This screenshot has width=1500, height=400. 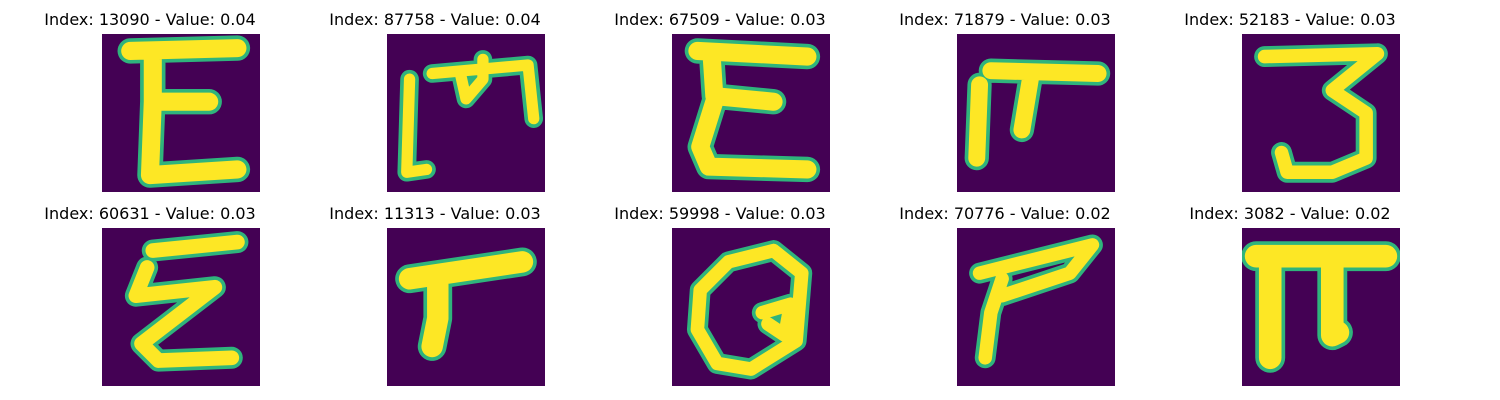 I want to click on image-tile: Index: 70776 - Value: 0.02, so click(x=1005, y=294).